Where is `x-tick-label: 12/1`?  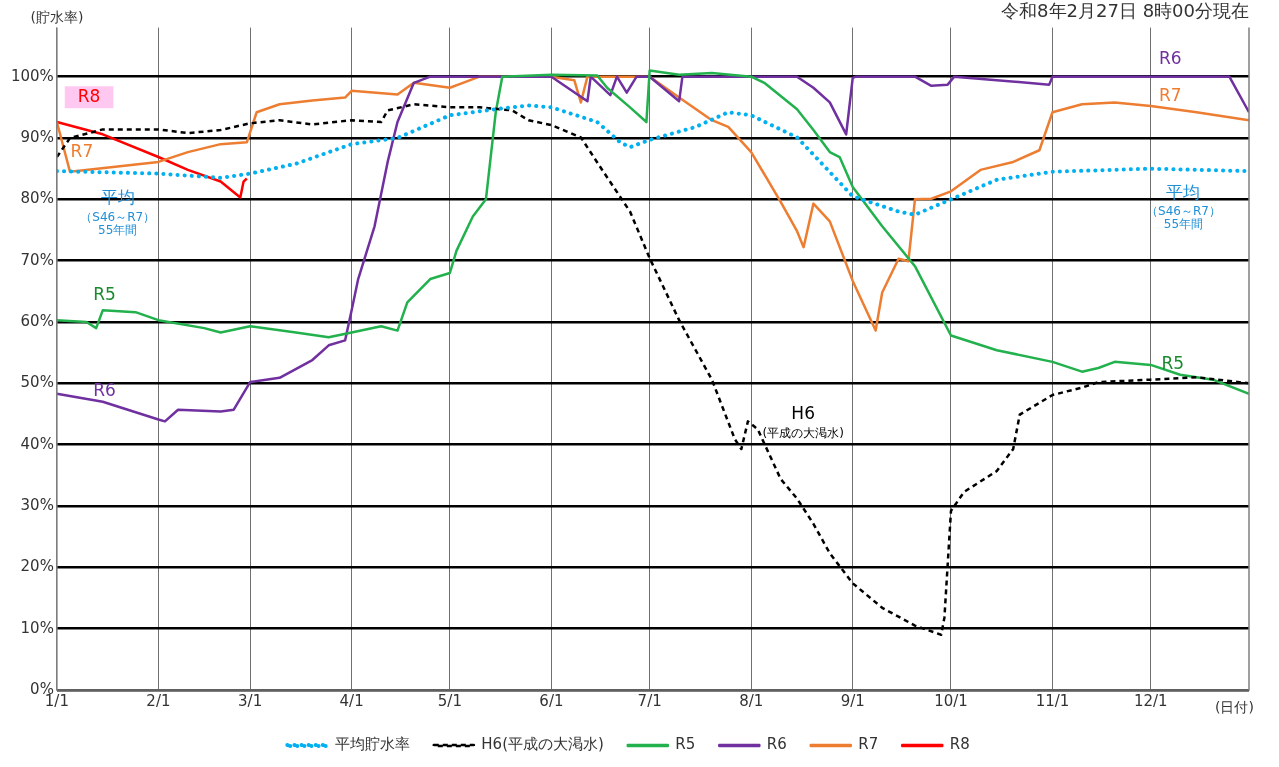 x-tick-label: 12/1 is located at coordinates (1150, 700).